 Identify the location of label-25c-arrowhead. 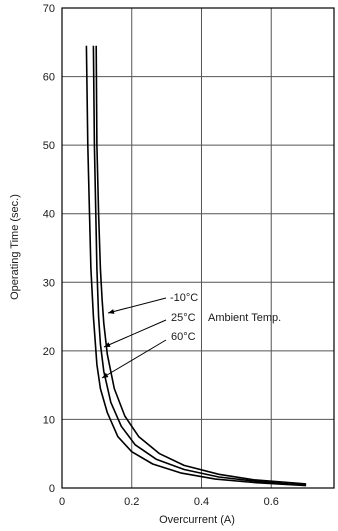
(107, 344).